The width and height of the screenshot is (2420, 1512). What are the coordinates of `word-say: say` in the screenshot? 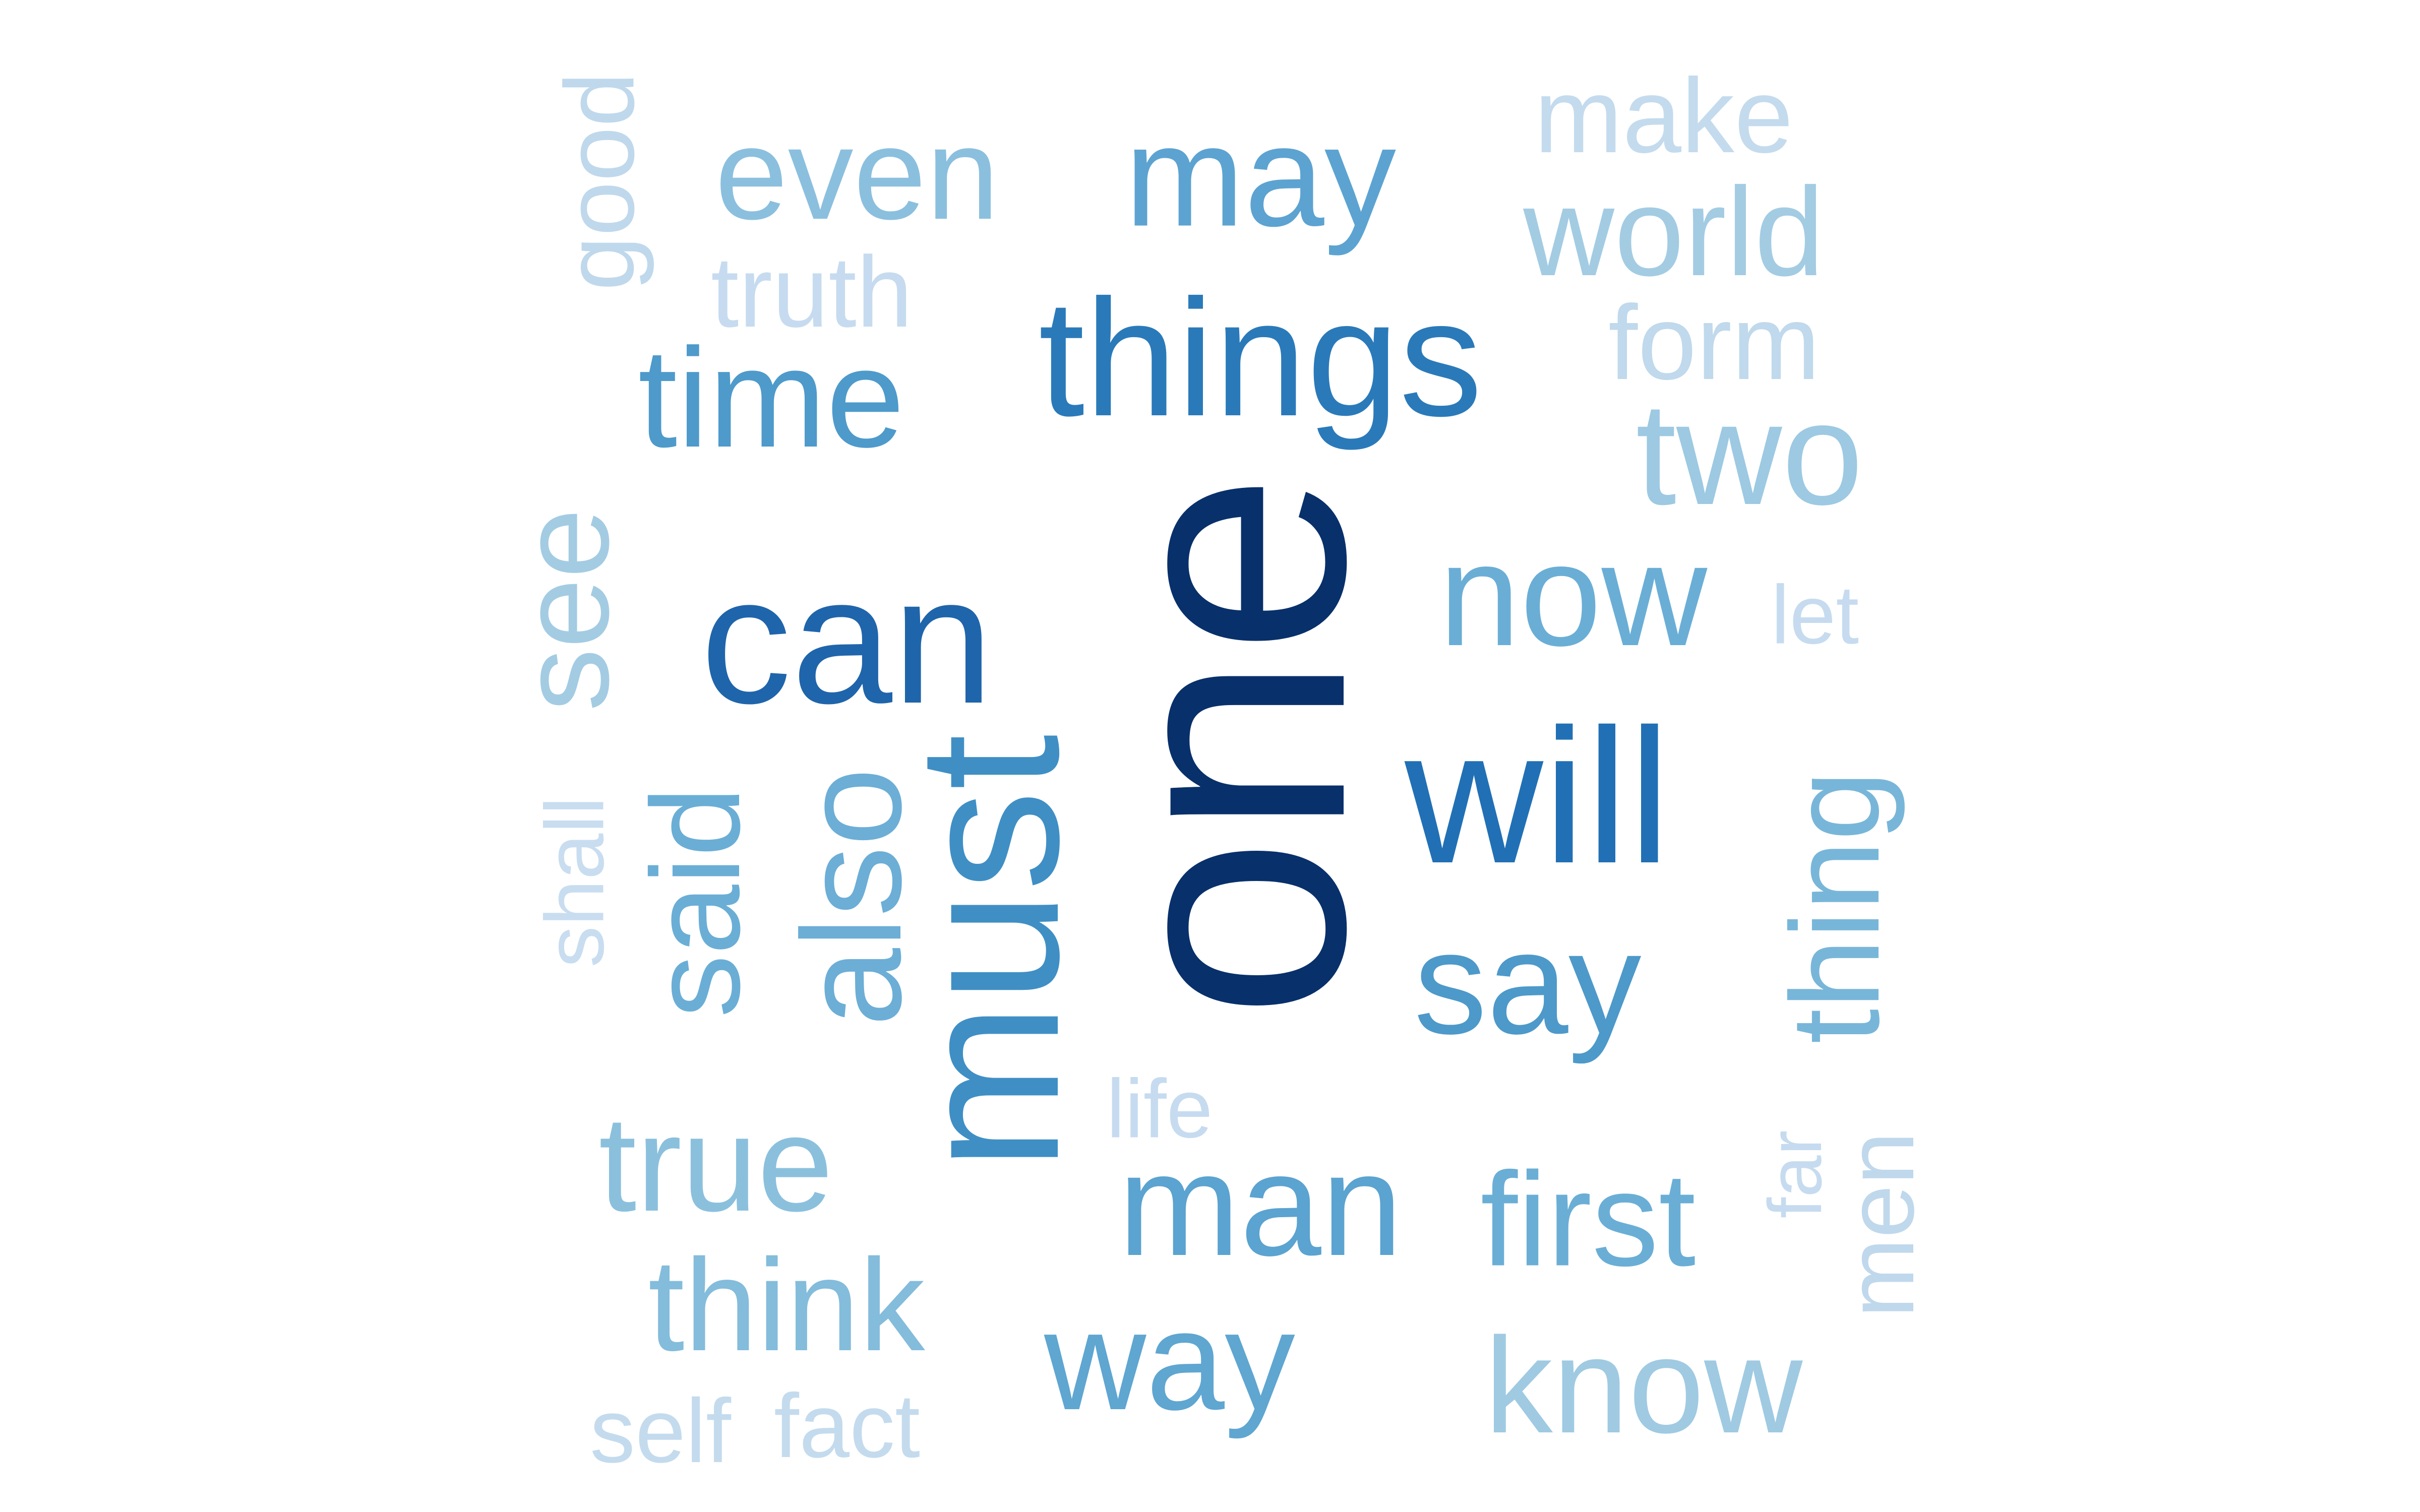 It's located at (1528, 982).